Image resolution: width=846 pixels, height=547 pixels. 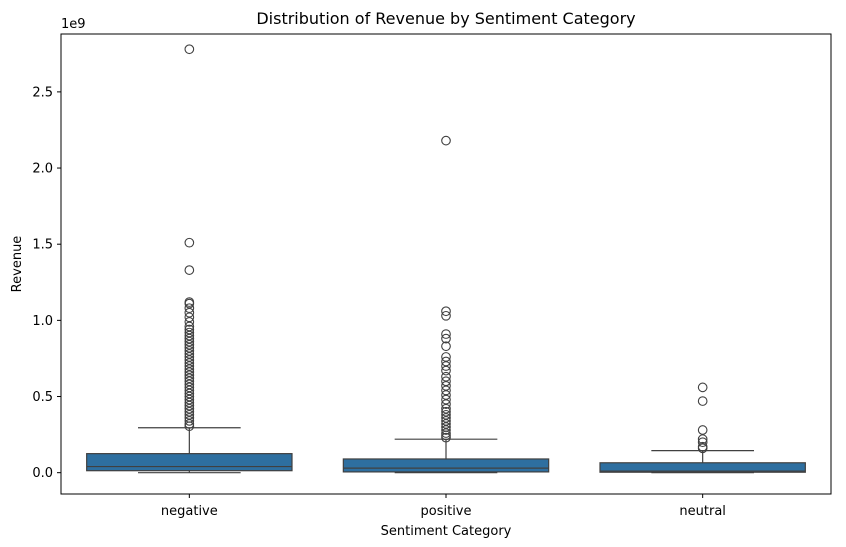 What do you see at coordinates (73, 24) in the screenshot?
I see `y-axis-scale-label: 1e9` at bounding box center [73, 24].